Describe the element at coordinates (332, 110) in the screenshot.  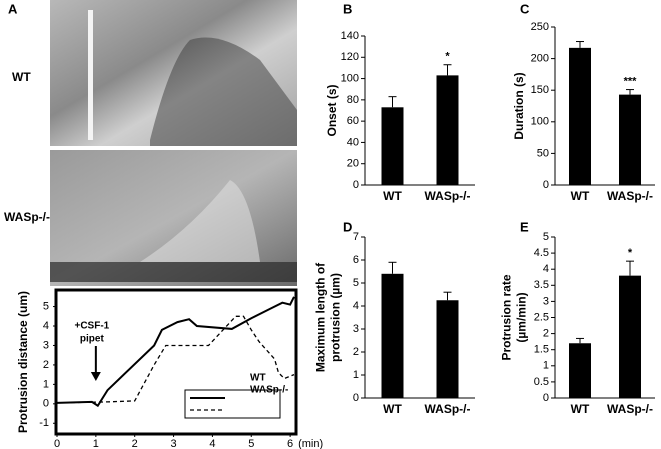
I see `y-axis-label: Onset (s)` at that location.